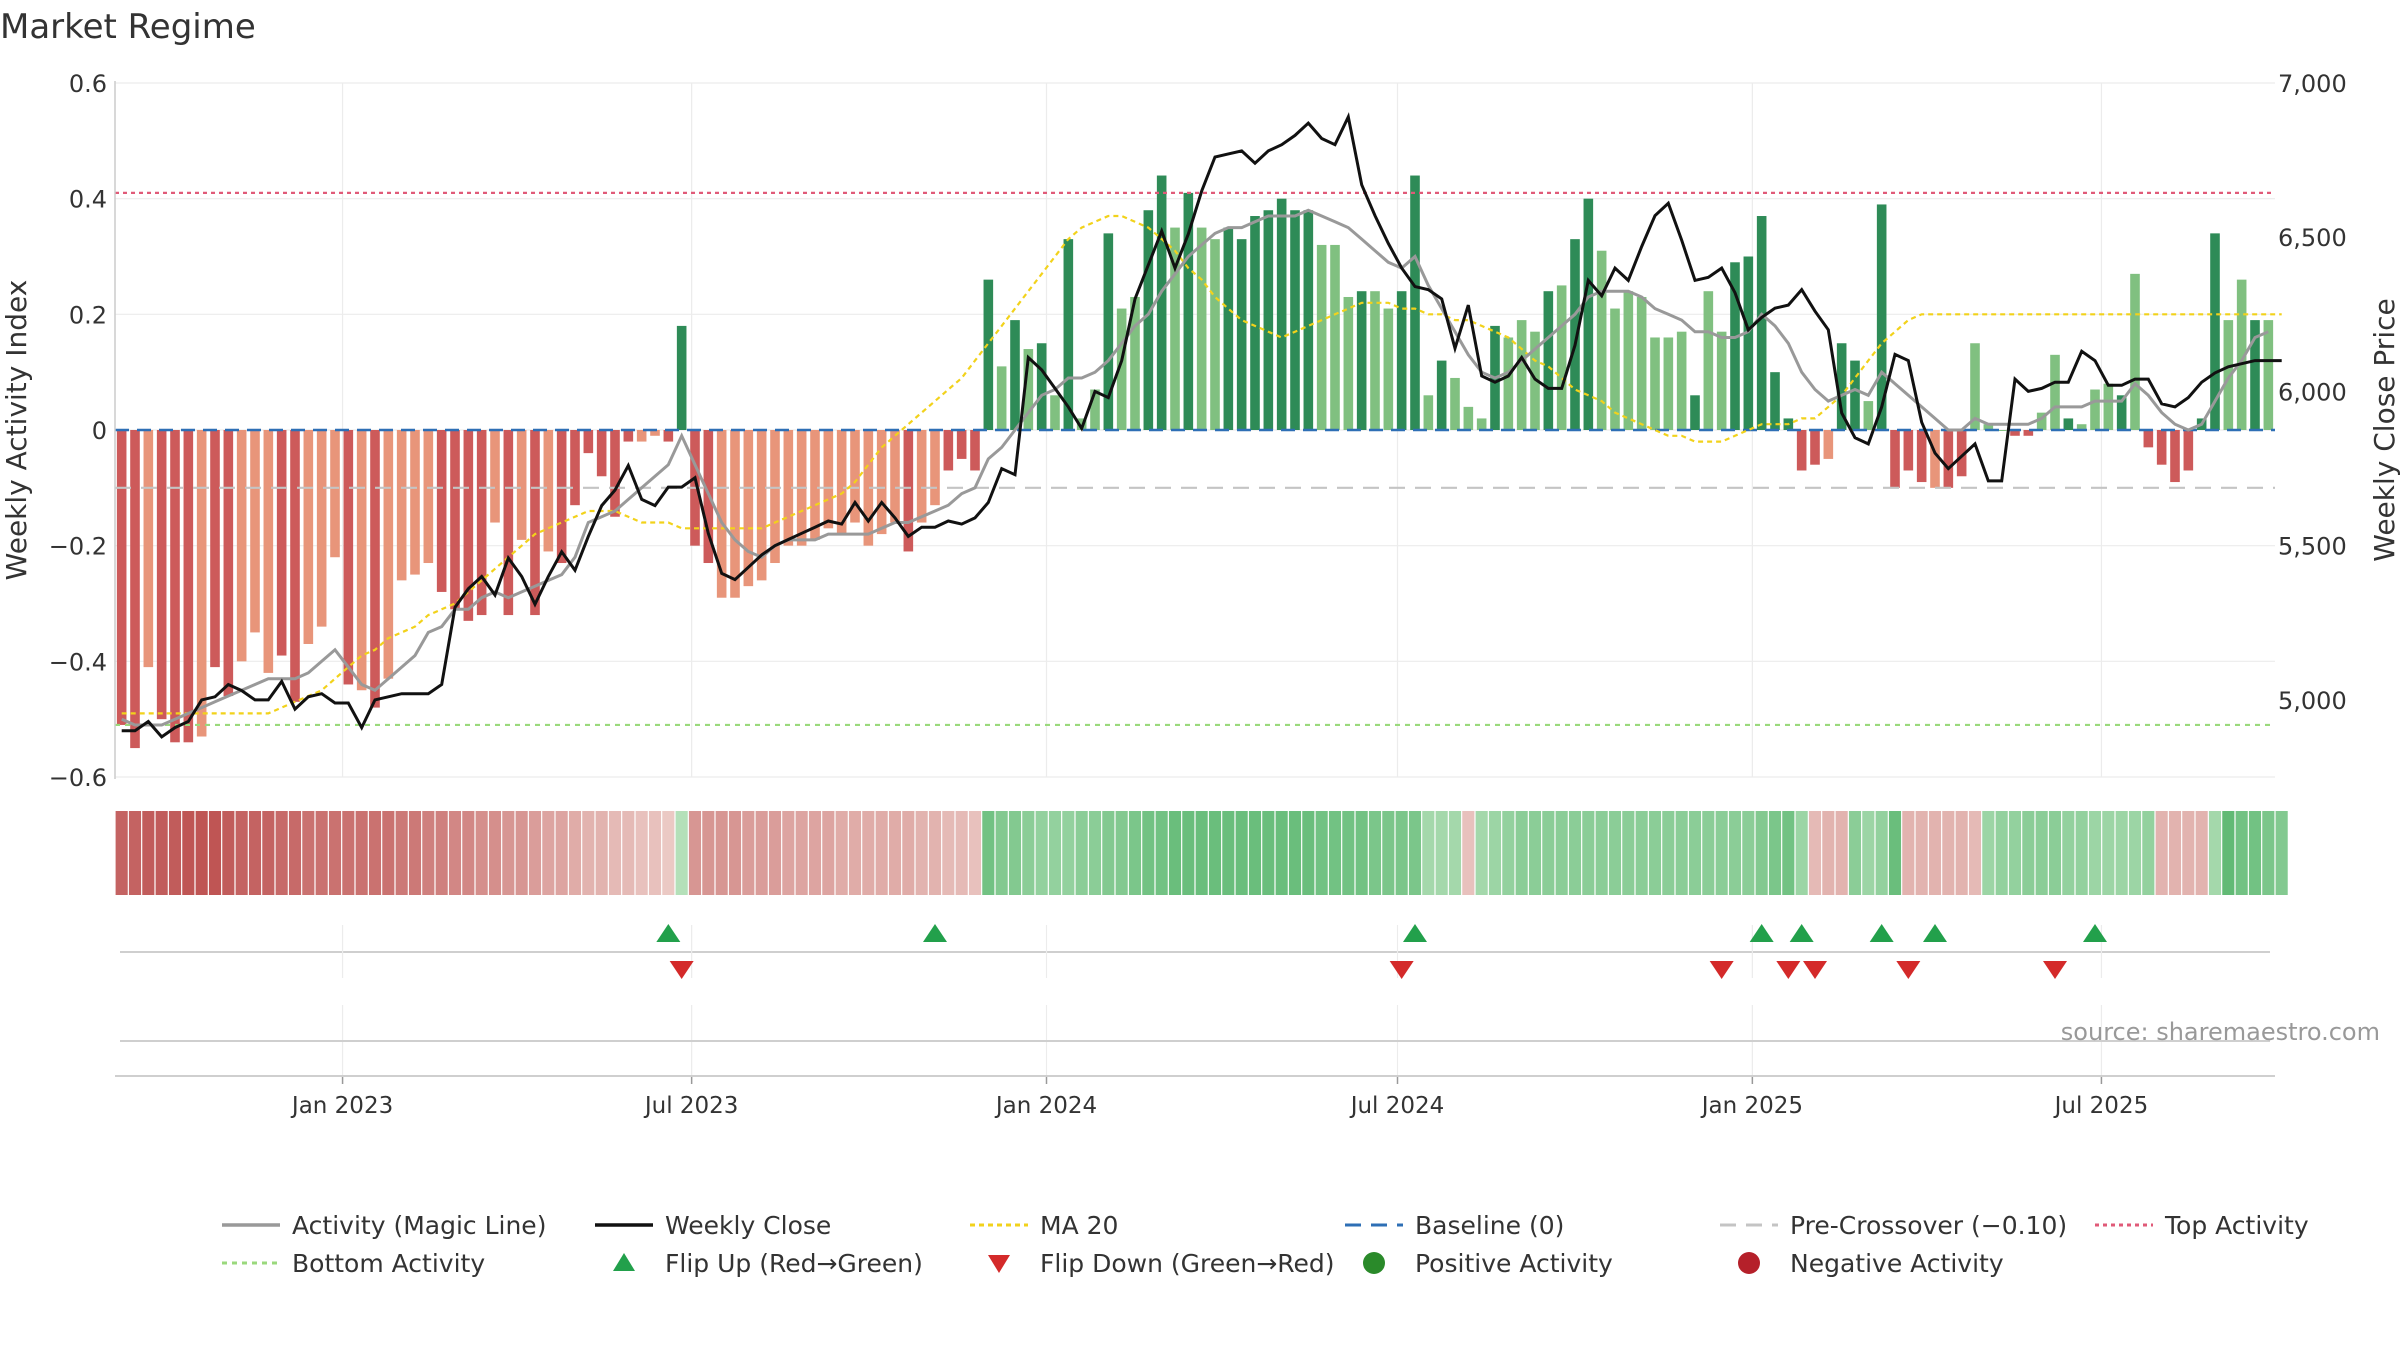 This screenshot has height=1354, width=2400. I want to click on legend-item: Negative Activity, so click(1871, 1263).